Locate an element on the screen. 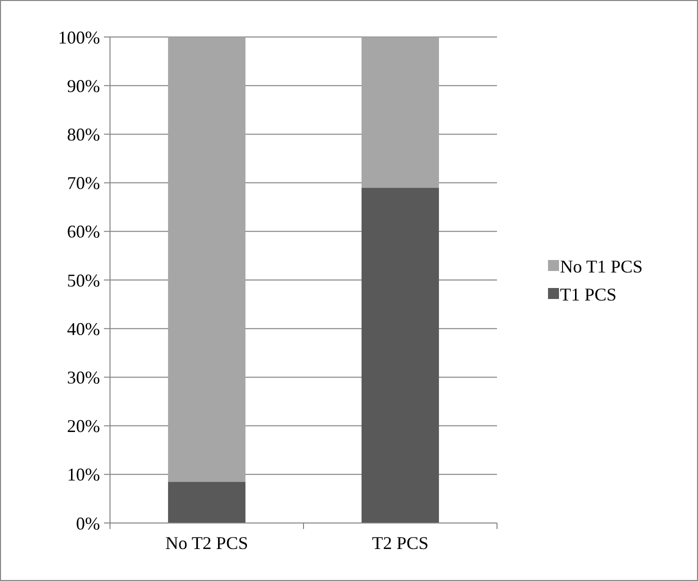 The width and height of the screenshot is (698, 581). y-tick-label: 90% is located at coordinates (83, 86).